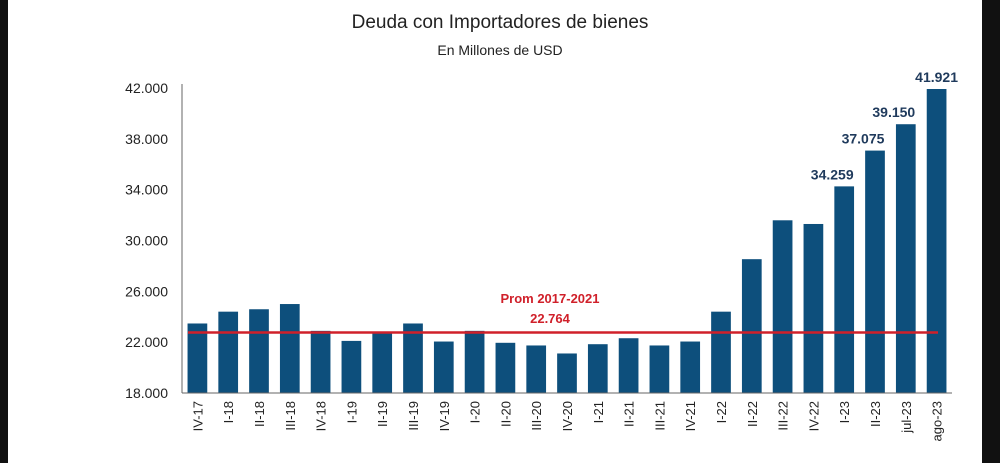 The height and width of the screenshot is (463, 1000). What do you see at coordinates (382, 414) in the screenshot?
I see `x-tick-label: II-19` at bounding box center [382, 414].